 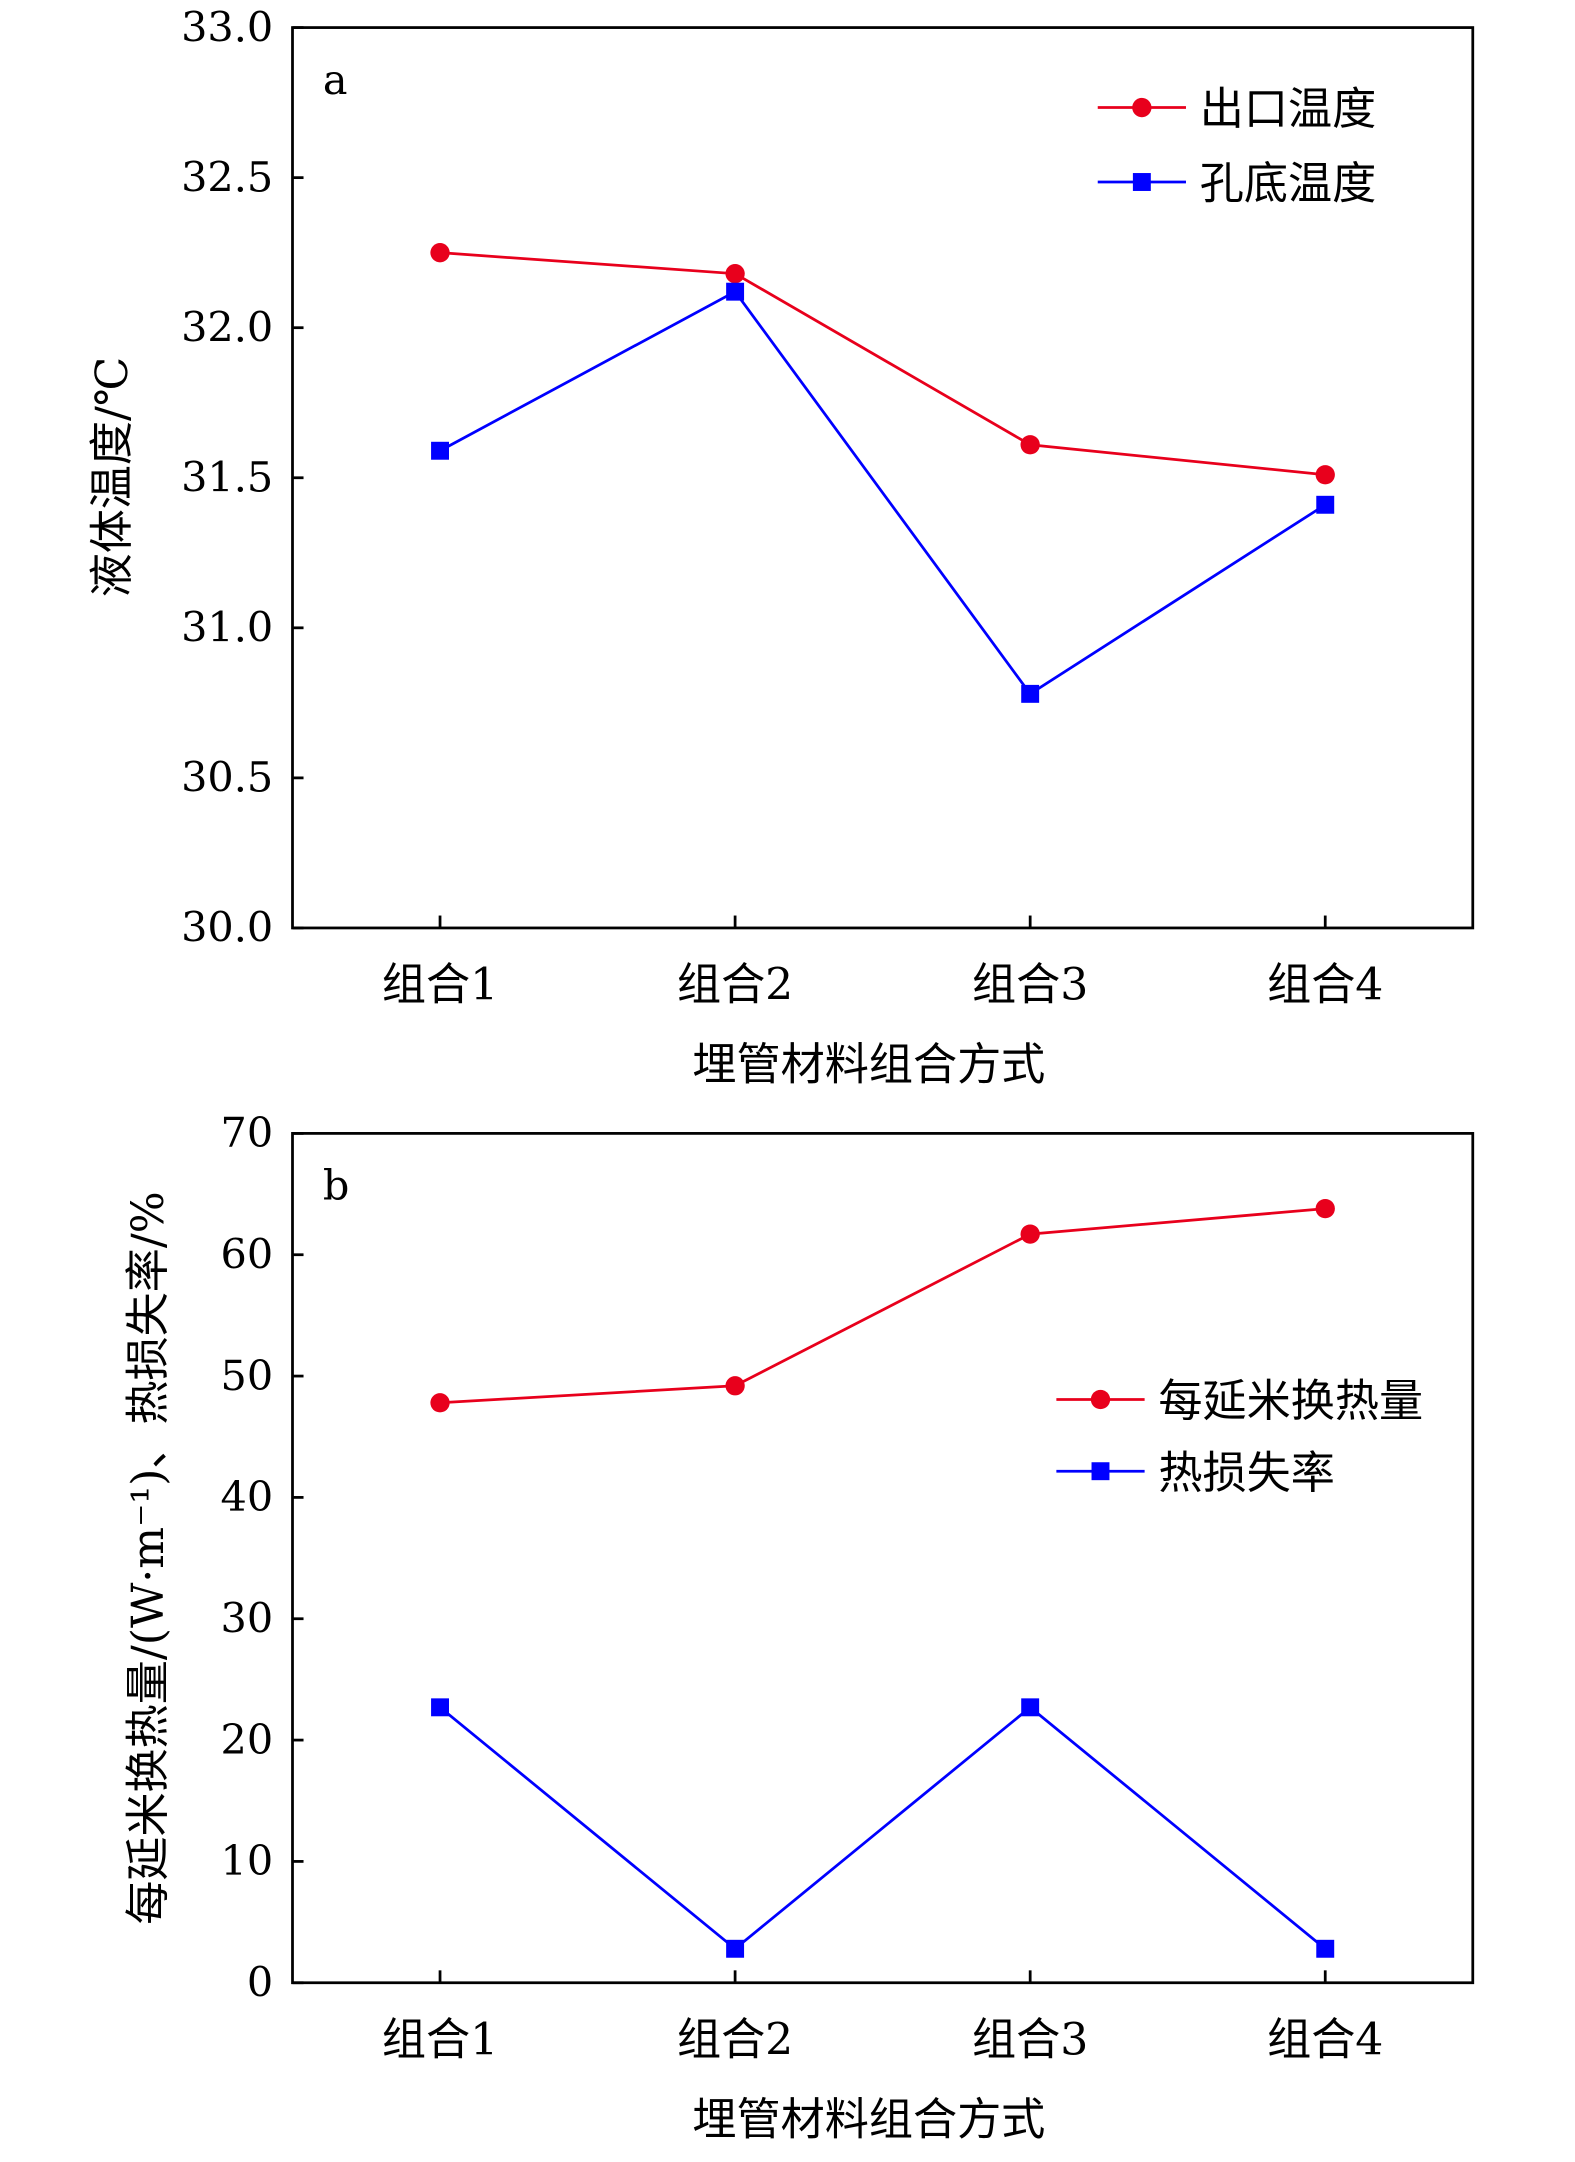 What do you see at coordinates (227, 628) in the screenshot?
I see `y-tick-label: 31.0` at bounding box center [227, 628].